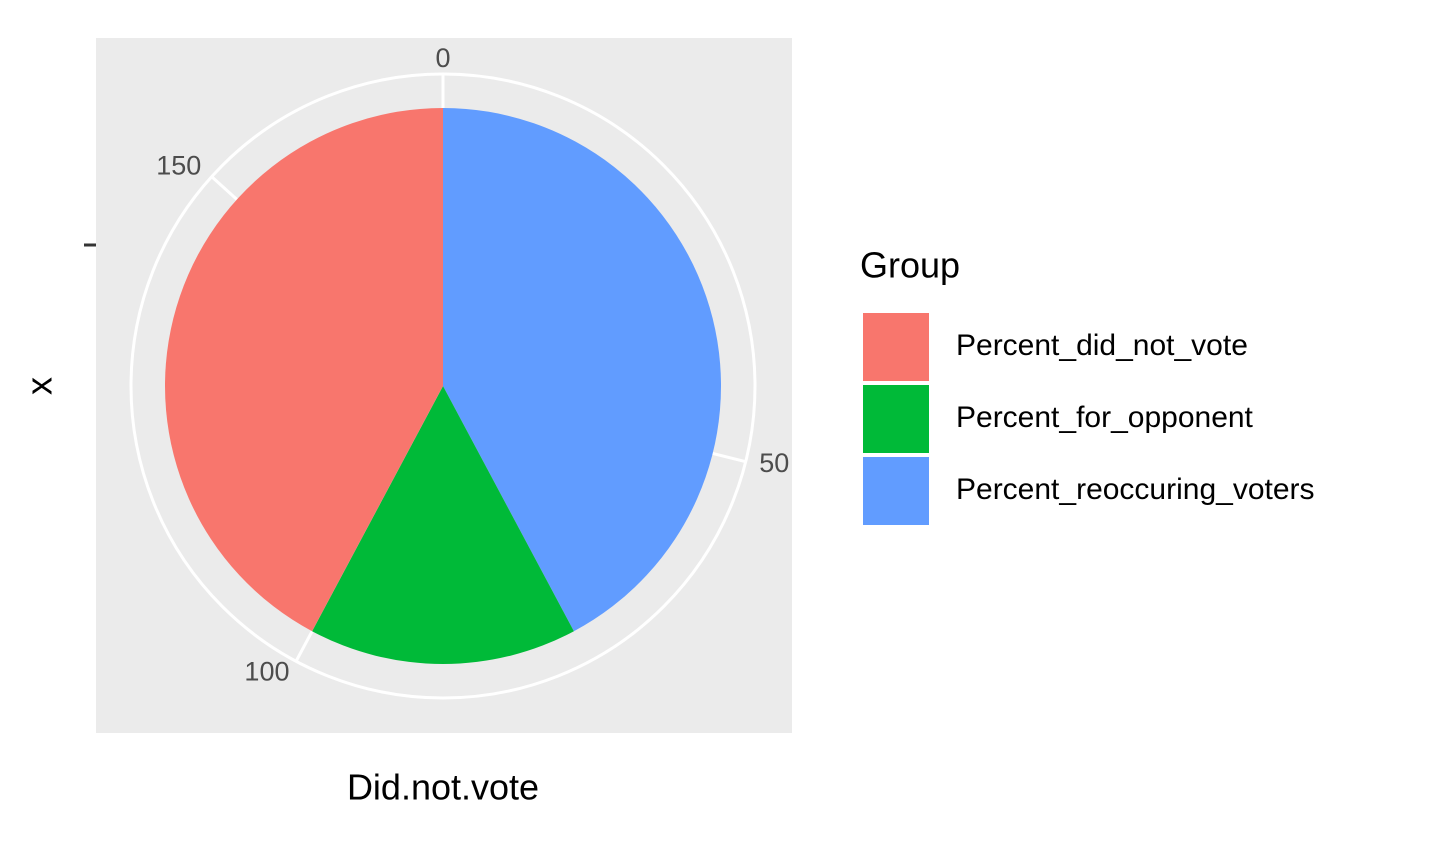 This screenshot has width=1439, height=852. I want to click on tick-label: 150, so click(178, 165).